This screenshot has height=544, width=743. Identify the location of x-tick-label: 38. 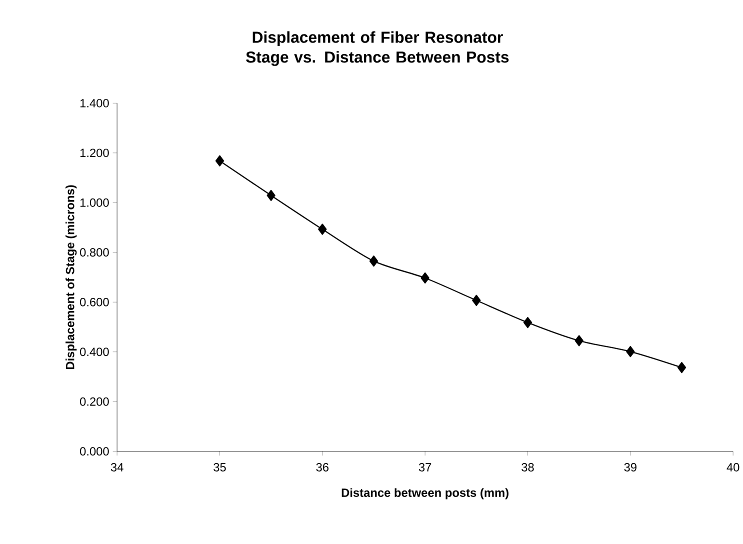
(528, 467).